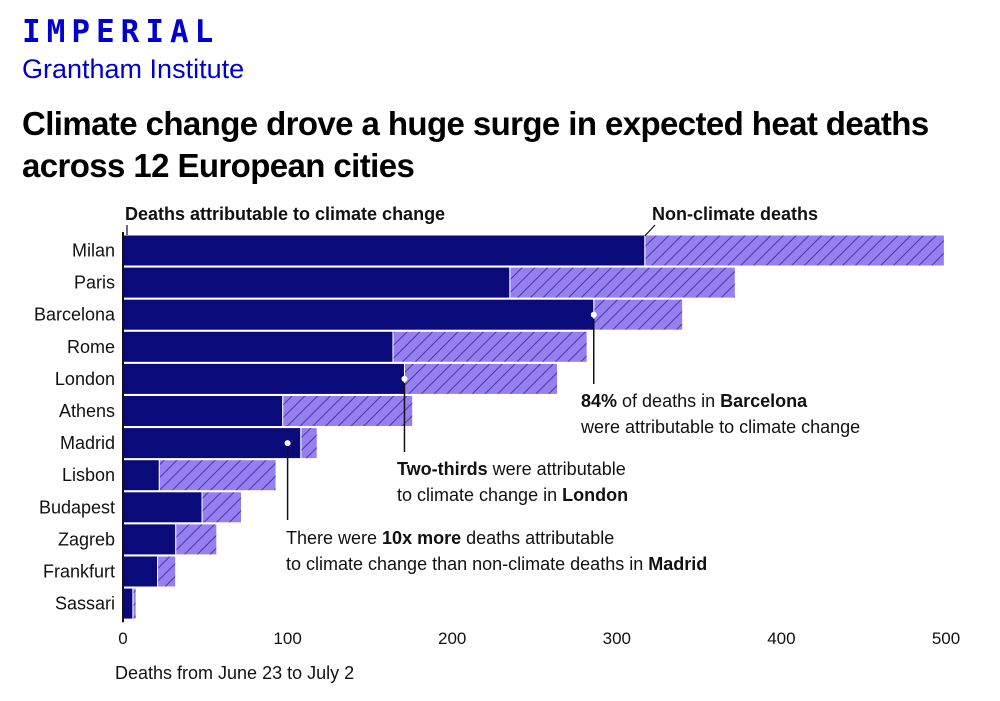 This screenshot has height=701, width=1000. What do you see at coordinates (481, 378) in the screenshot?
I see `bar-nonclimate-london` at bounding box center [481, 378].